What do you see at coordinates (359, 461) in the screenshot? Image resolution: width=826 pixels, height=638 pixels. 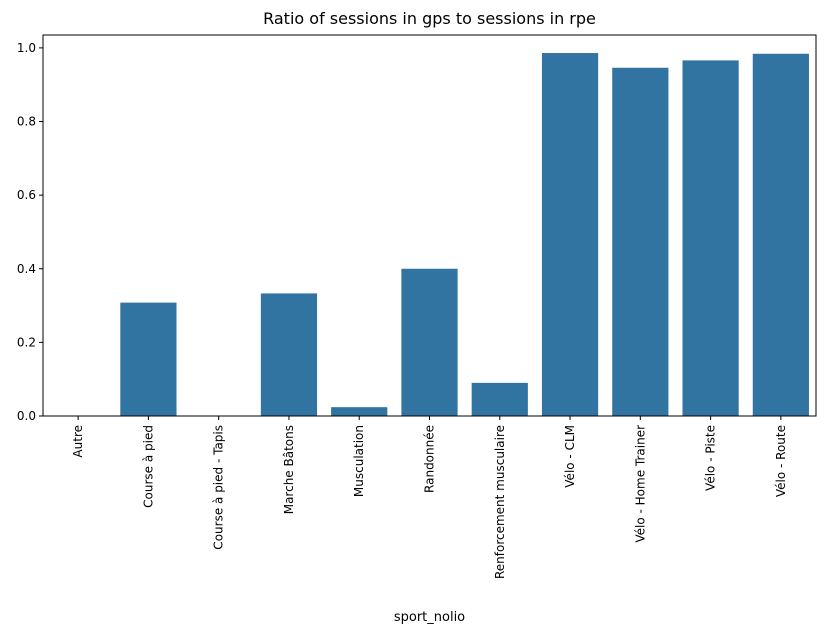 I see `x-tick-label: Musculation` at bounding box center [359, 461].